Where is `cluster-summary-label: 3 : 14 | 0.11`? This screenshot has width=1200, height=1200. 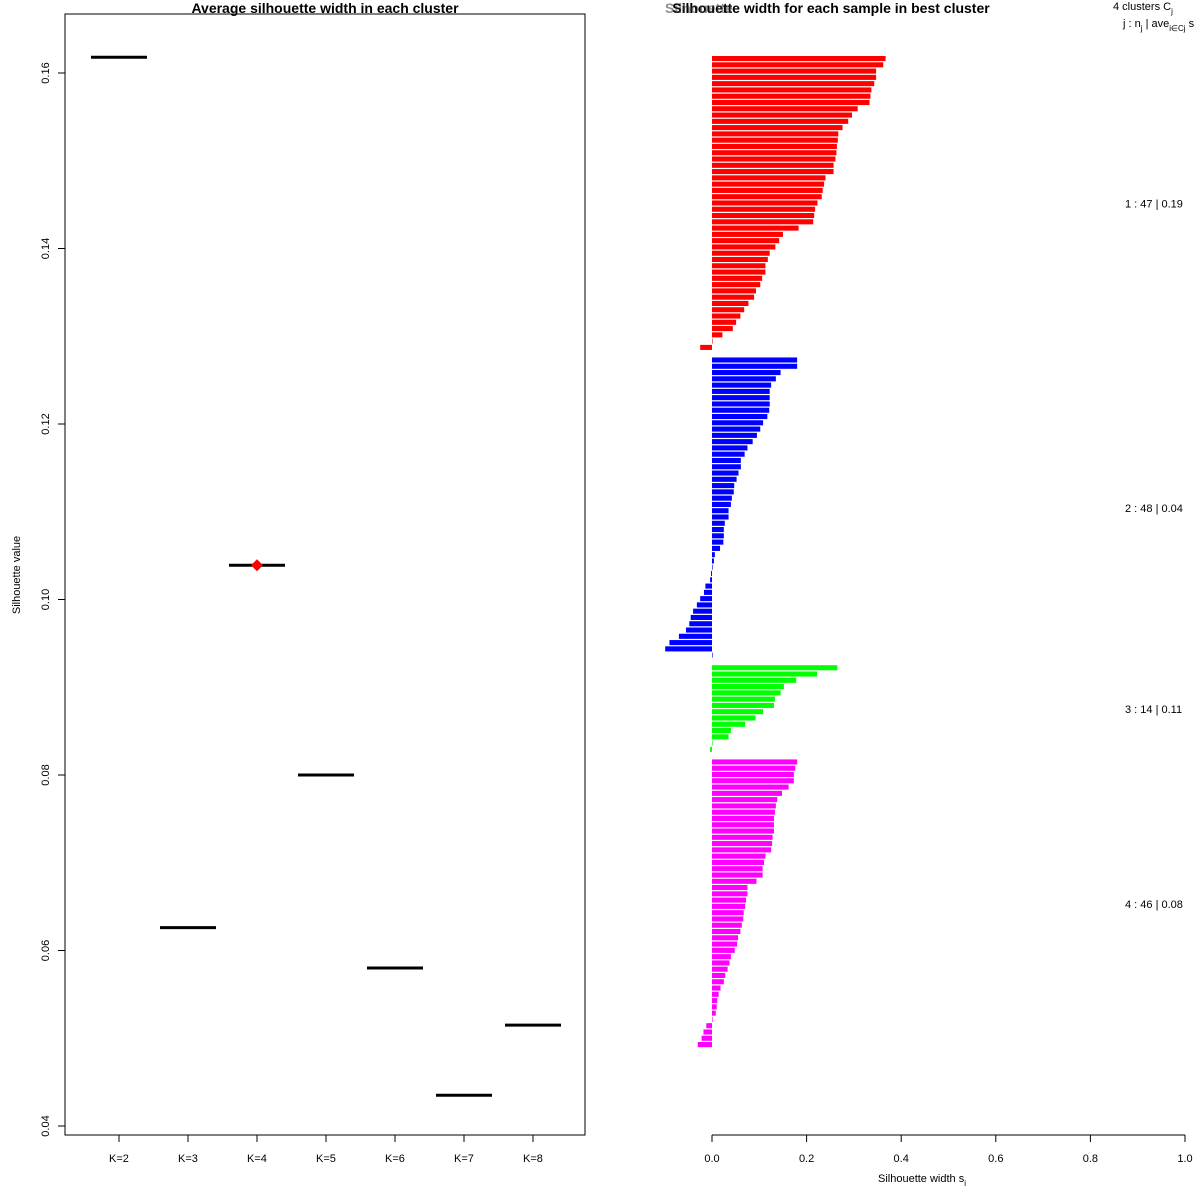
cluster-summary-label: 3 : 14 | 0.11 is located at coordinates (1153, 710).